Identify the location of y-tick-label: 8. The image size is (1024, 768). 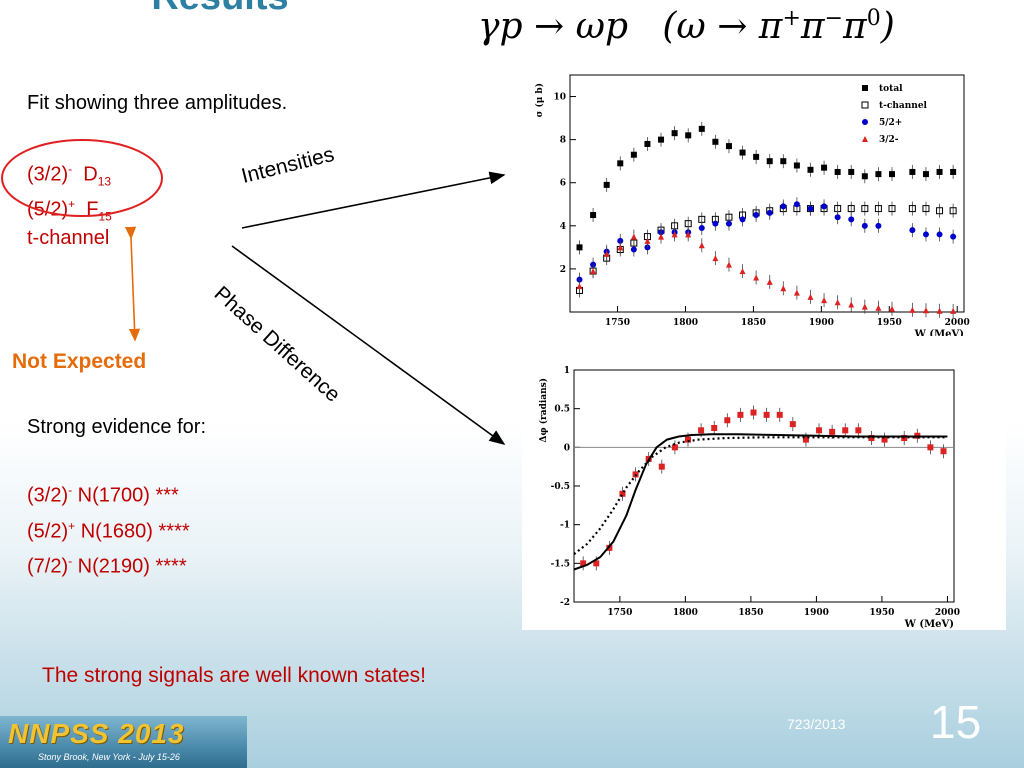
(563, 141).